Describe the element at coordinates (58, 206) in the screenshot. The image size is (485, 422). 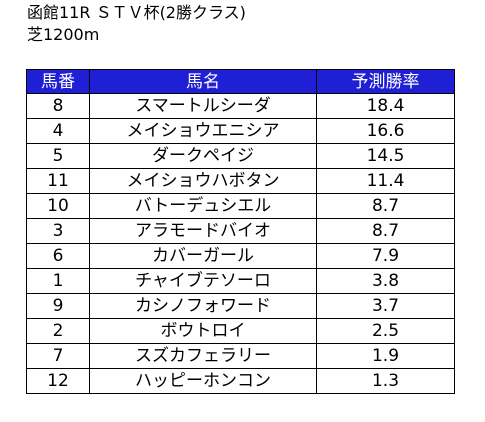
I see `horse-number-cell: 10` at that location.